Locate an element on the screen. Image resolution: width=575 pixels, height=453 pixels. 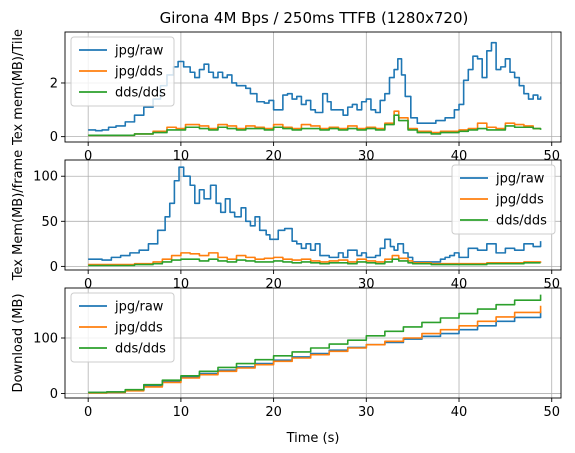
x-tick-label: 10 is located at coordinates (181, 412).